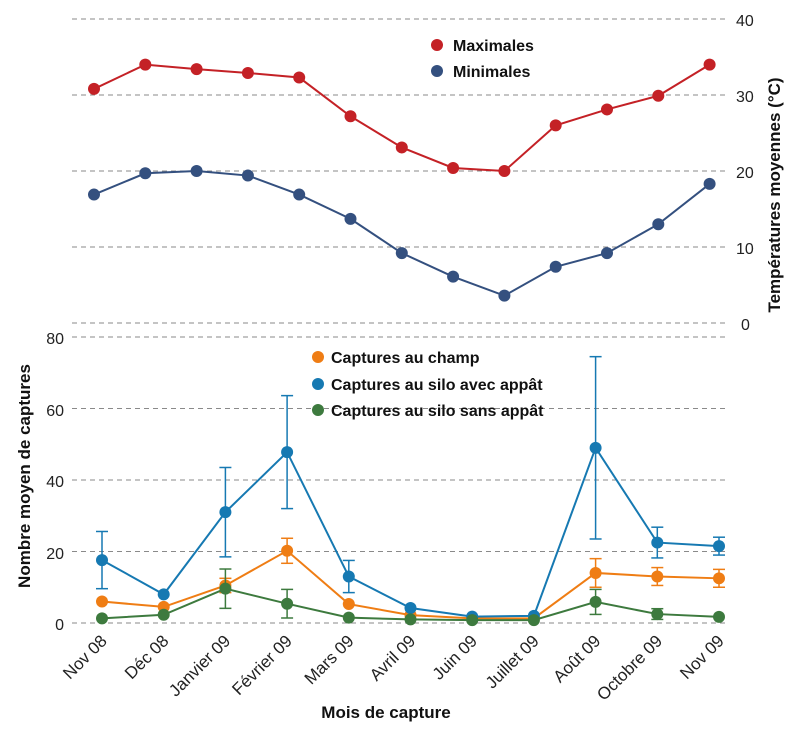 Image resolution: width=800 pixels, height=733 pixels. What do you see at coordinates (437, 71) in the screenshot?
I see `legend-marker-min` at bounding box center [437, 71].